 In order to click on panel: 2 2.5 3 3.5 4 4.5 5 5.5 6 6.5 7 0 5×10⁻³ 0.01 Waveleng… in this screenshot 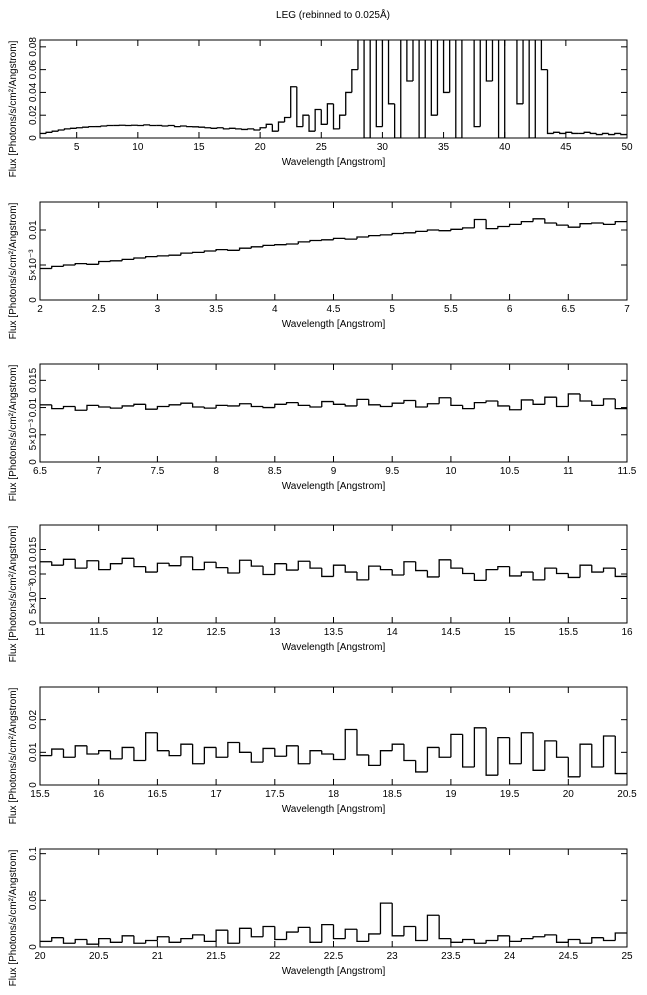, I will do `click(319, 270)`.